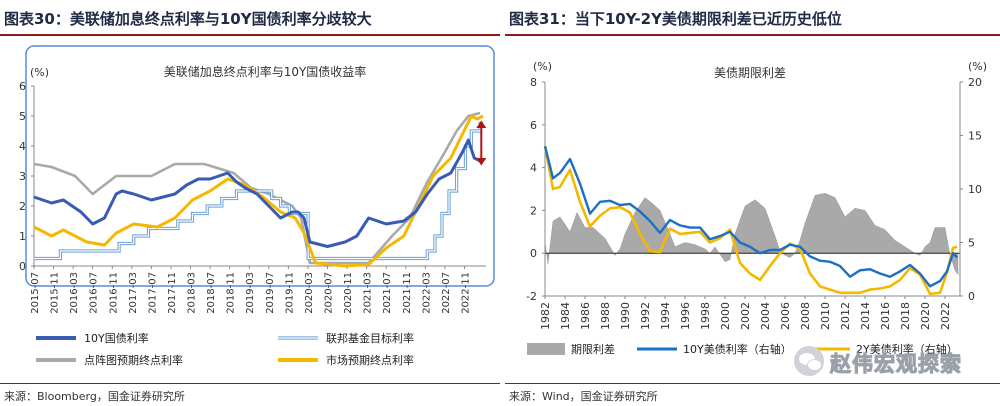 The width and height of the screenshot is (1000, 406). What do you see at coordinates (481, 162) in the screenshot?
I see `annotation-arrow-head-down` at bounding box center [481, 162].